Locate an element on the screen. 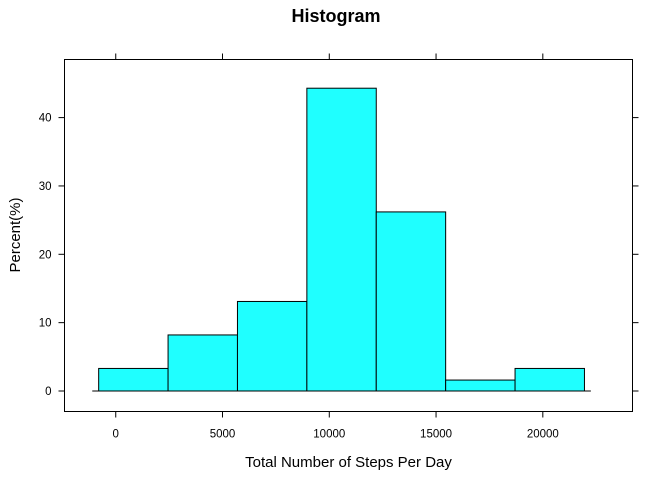 The image size is (672, 480). y-tick-label: 30 is located at coordinates (45, 187).